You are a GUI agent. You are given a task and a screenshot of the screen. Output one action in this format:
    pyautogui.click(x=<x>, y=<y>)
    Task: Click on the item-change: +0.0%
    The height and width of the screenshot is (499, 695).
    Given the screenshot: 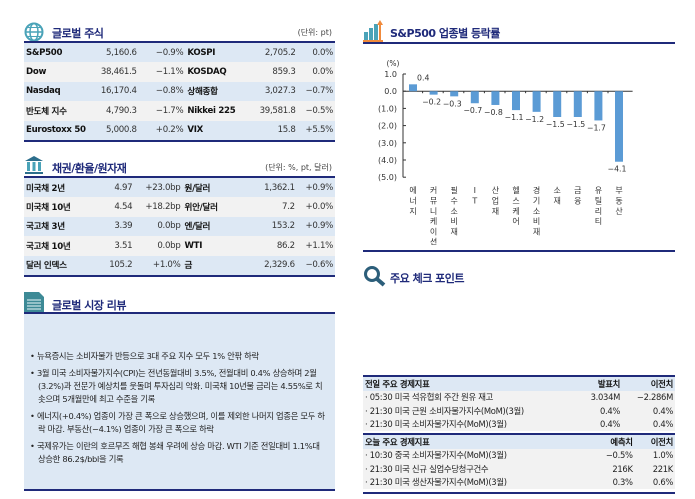 What is the action you would take?
    pyautogui.click(x=319, y=207)
    